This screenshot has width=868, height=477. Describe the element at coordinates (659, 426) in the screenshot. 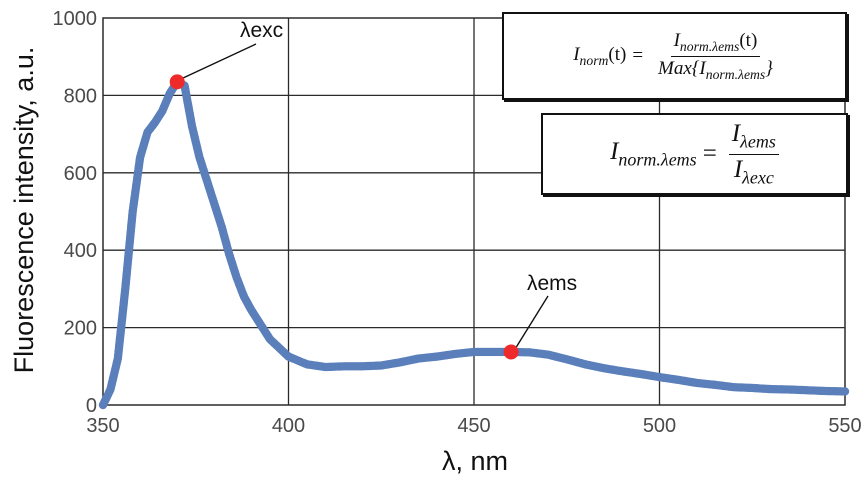

I see `x-tick-label: 500` at that location.